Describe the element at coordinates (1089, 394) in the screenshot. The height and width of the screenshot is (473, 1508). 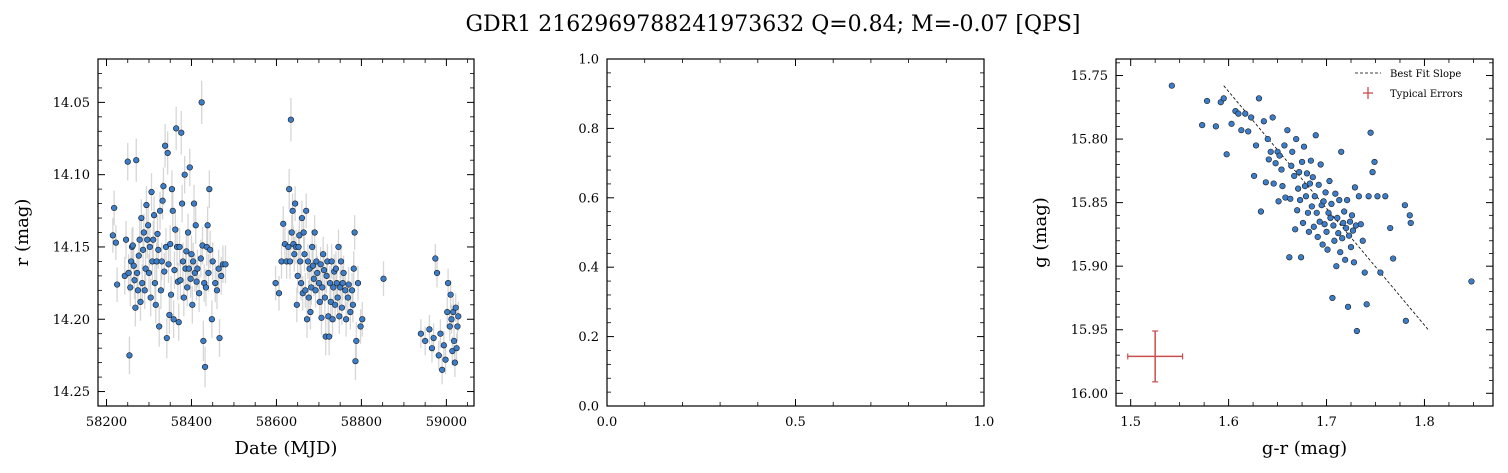
I see `y-tick-label: 16.00` at that location.